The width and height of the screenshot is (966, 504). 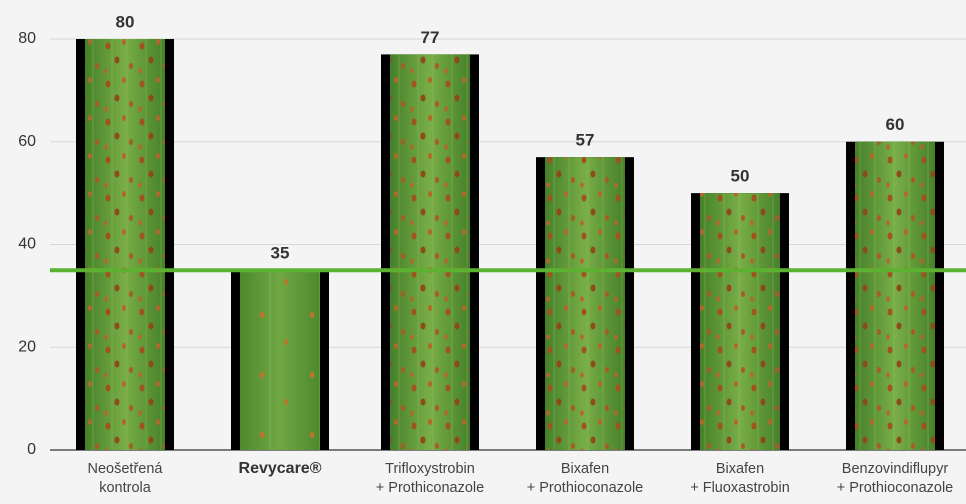 I want to click on value-label: 50, so click(x=740, y=176).